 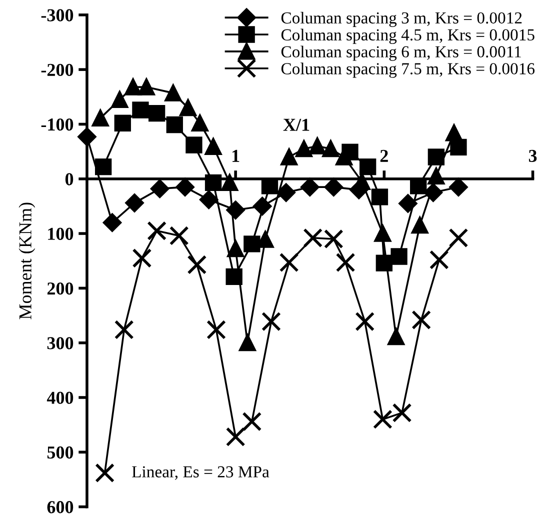 What do you see at coordinates (60, 507) in the screenshot?
I see `y-tick-label: 600` at bounding box center [60, 507].